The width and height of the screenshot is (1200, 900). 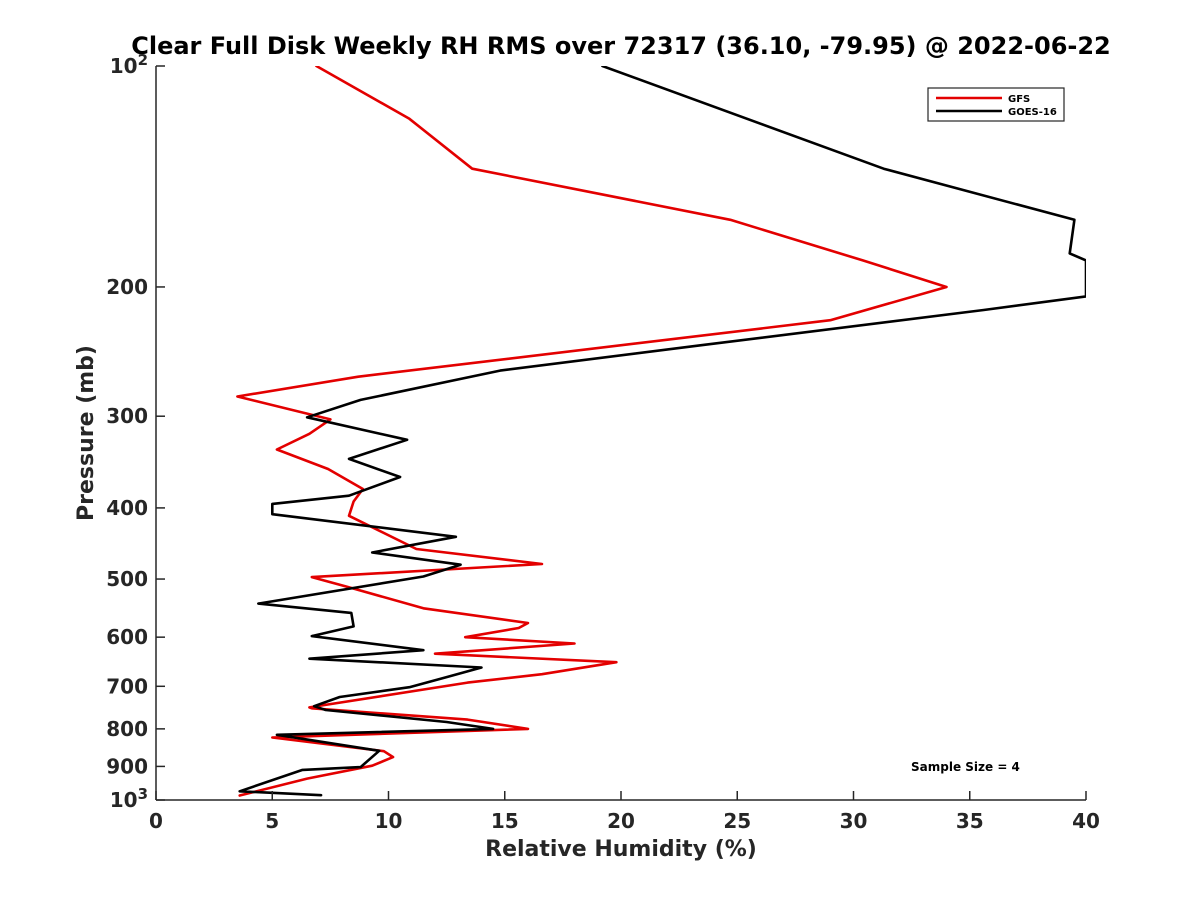 I want to click on x-tick-label: 40, so click(x=1086, y=821).